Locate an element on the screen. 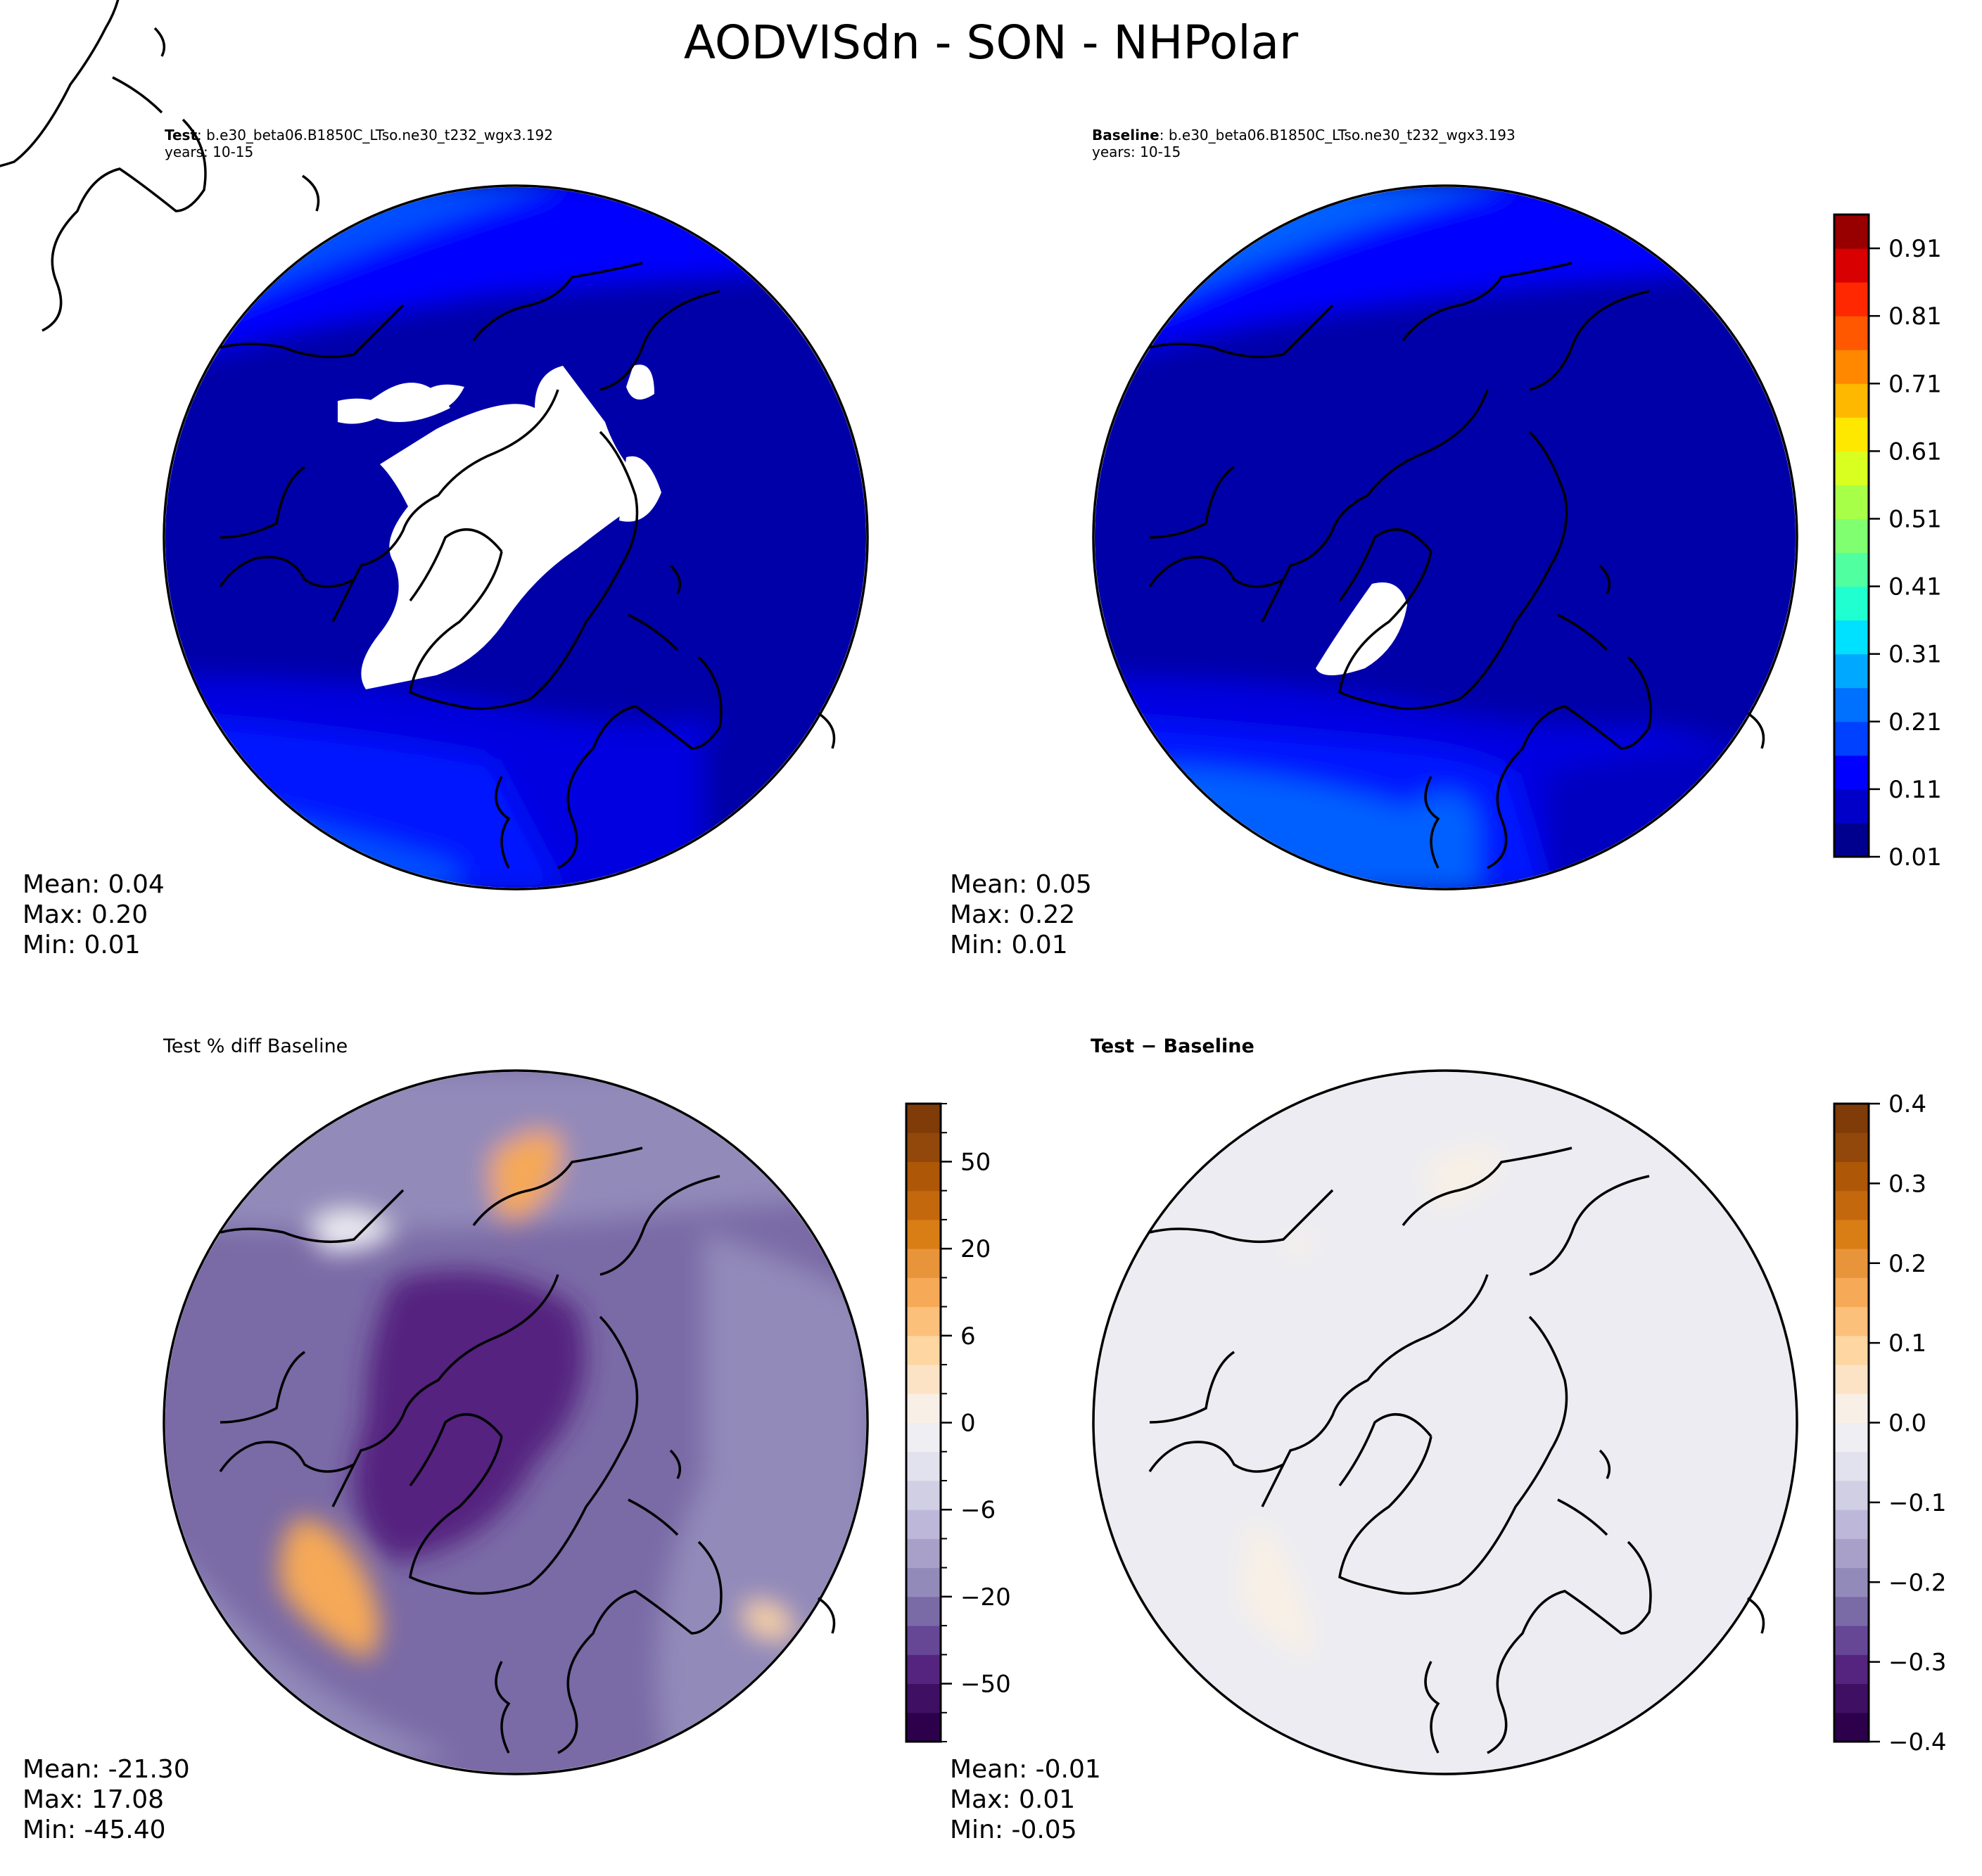 Image resolution: width=1982 pixels, height=1876 pixels. baseline-stats: Mean: 0.05 Max: 0.22 Min: 0.01 is located at coordinates (1021, 914).